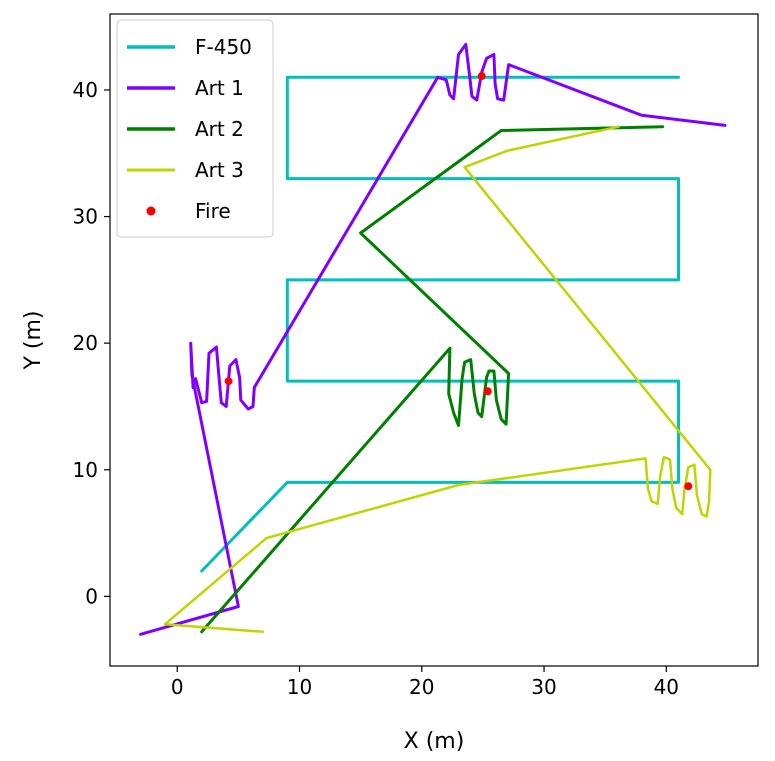 Image resolution: width=775 pixels, height=761 pixels. I want to click on legend-box, so click(195, 128).